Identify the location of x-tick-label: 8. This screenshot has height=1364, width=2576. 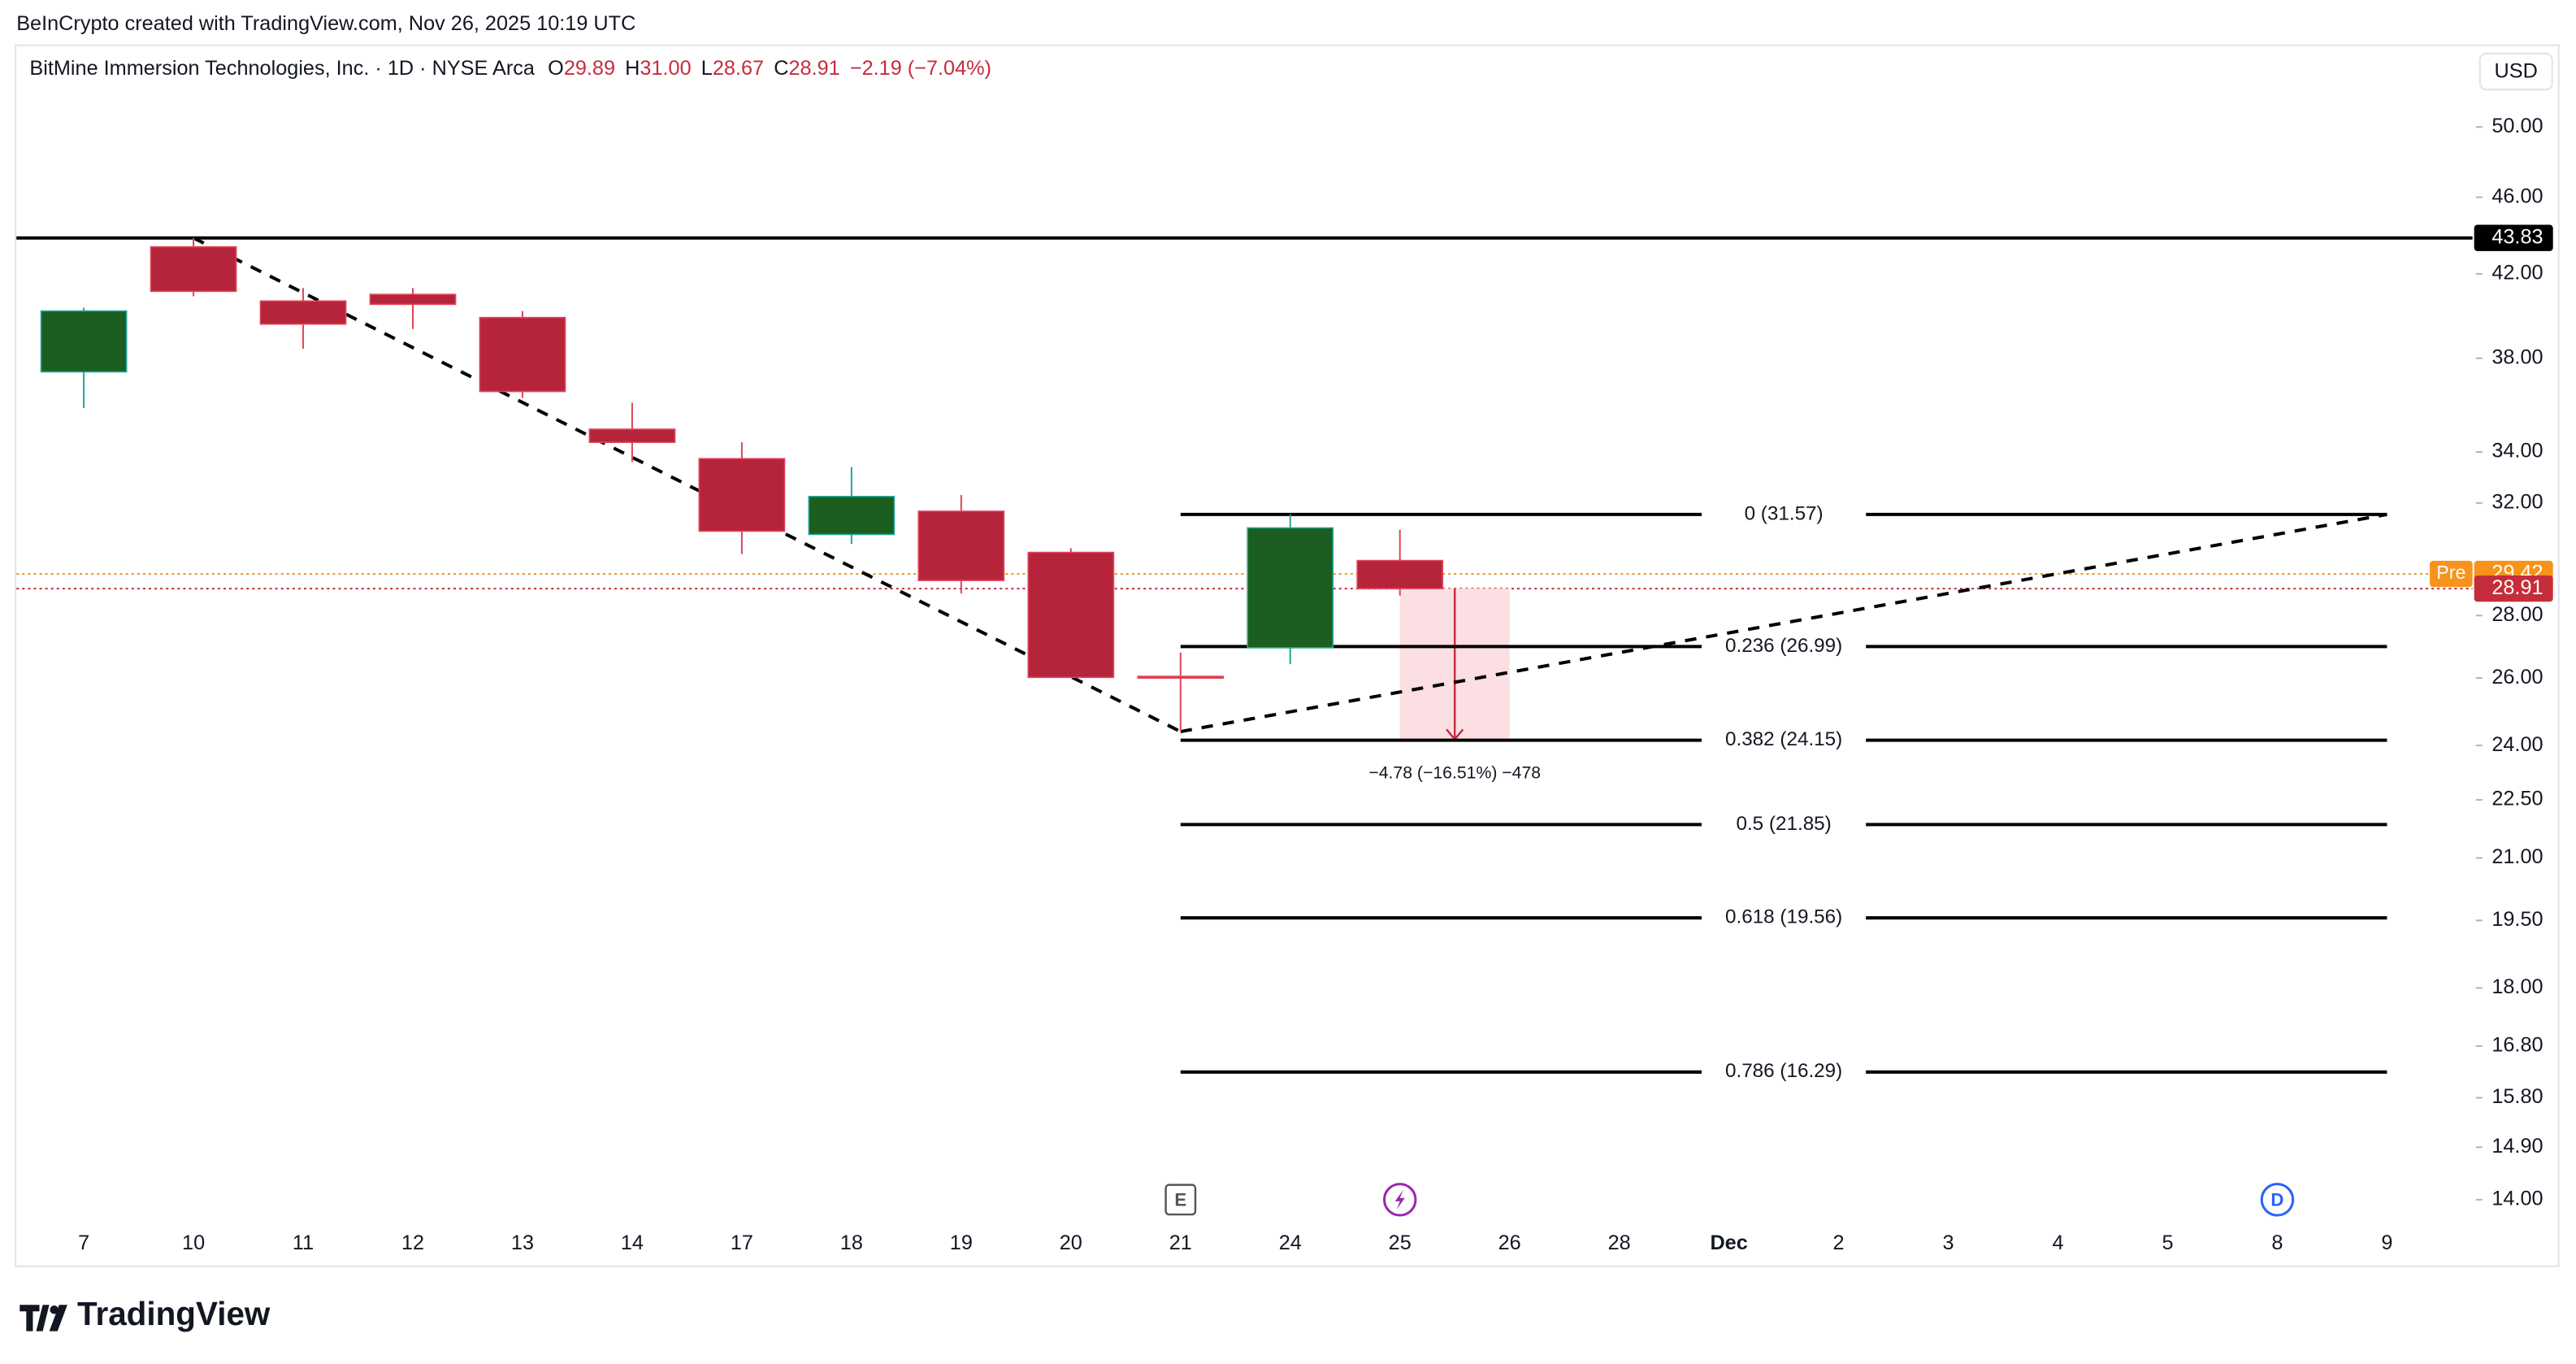
(2277, 1243).